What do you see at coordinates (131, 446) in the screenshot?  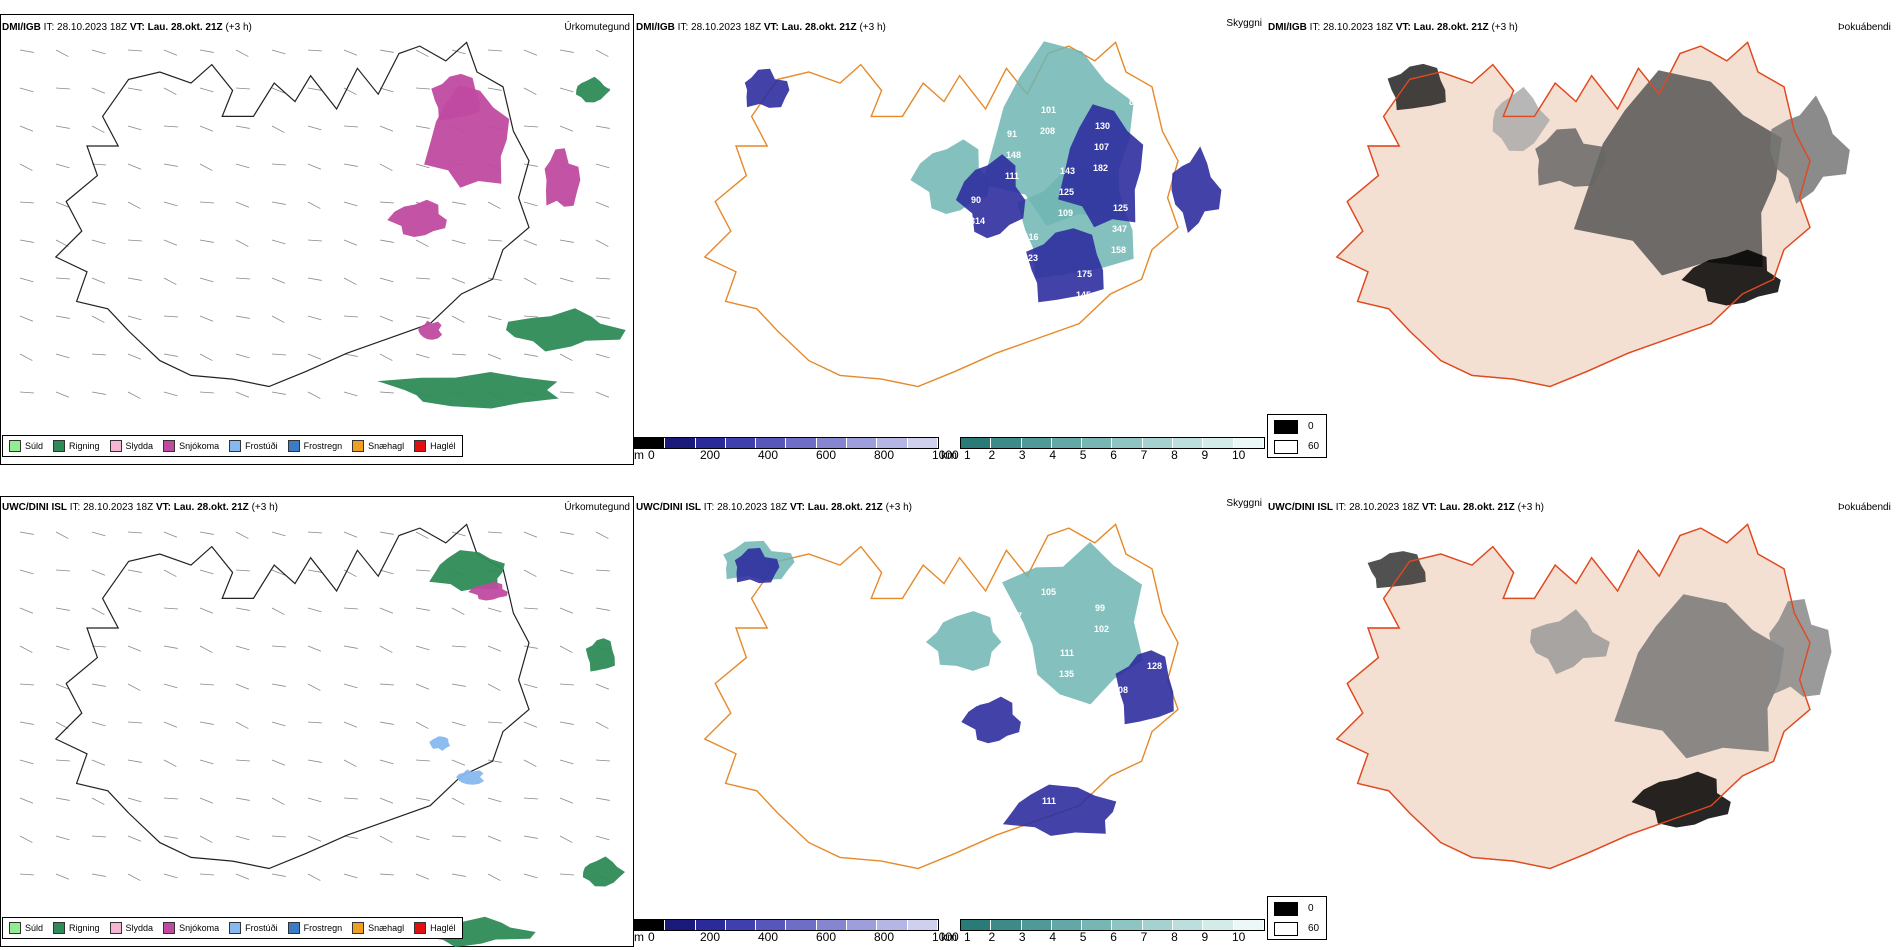 I see `legend-item: Slydda` at bounding box center [131, 446].